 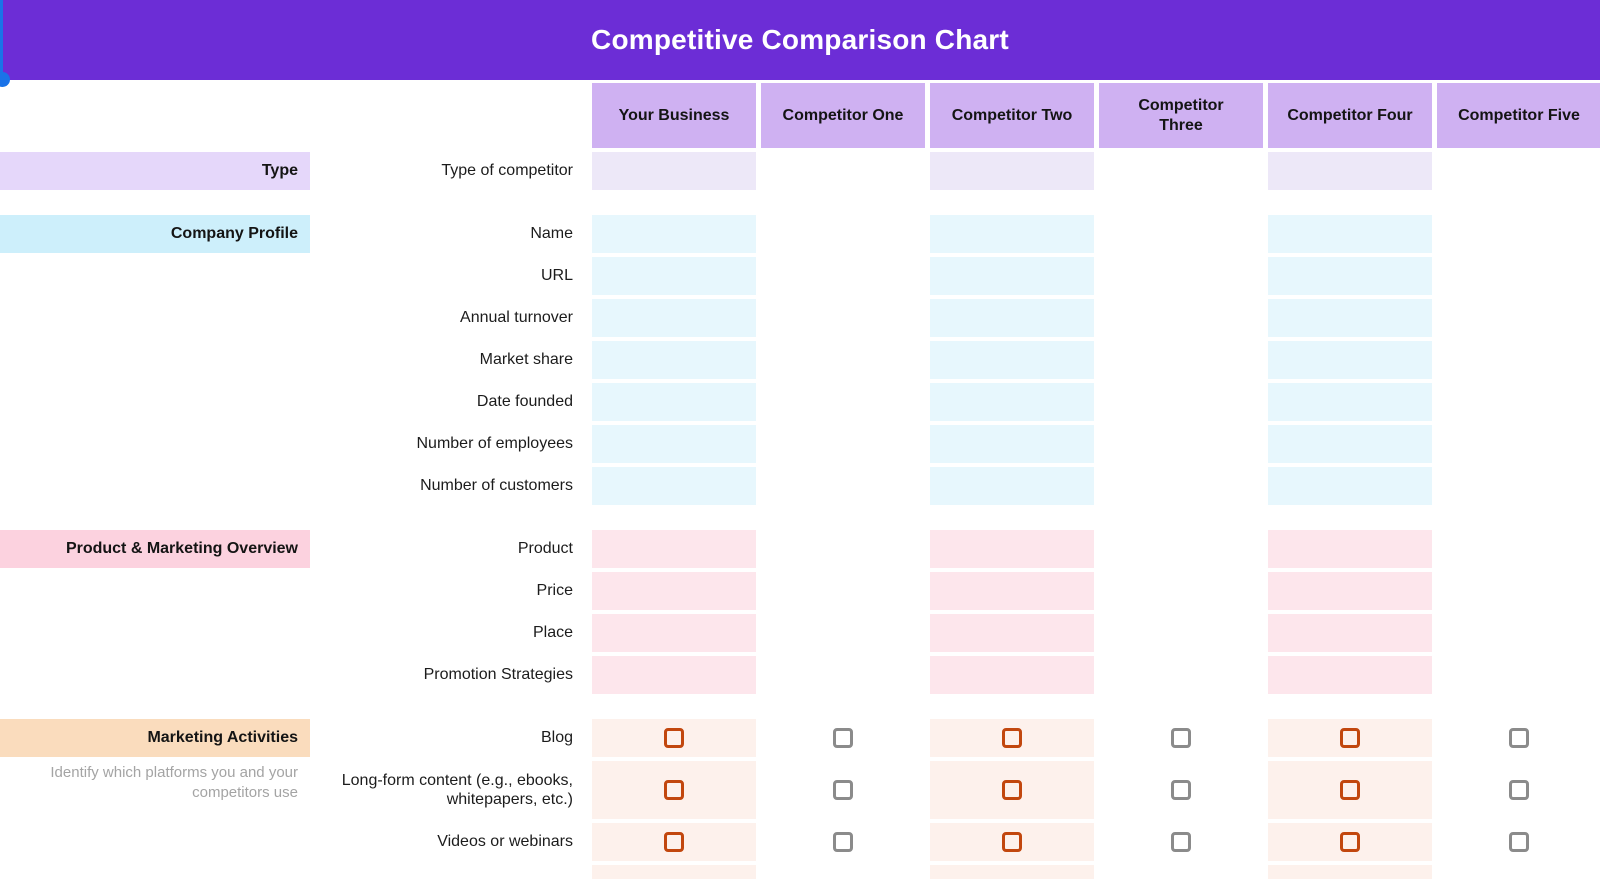 I want to click on checkbox-long-form-content-e-g-ebooks-whitepapers-etc-your-business, so click(x=674, y=790).